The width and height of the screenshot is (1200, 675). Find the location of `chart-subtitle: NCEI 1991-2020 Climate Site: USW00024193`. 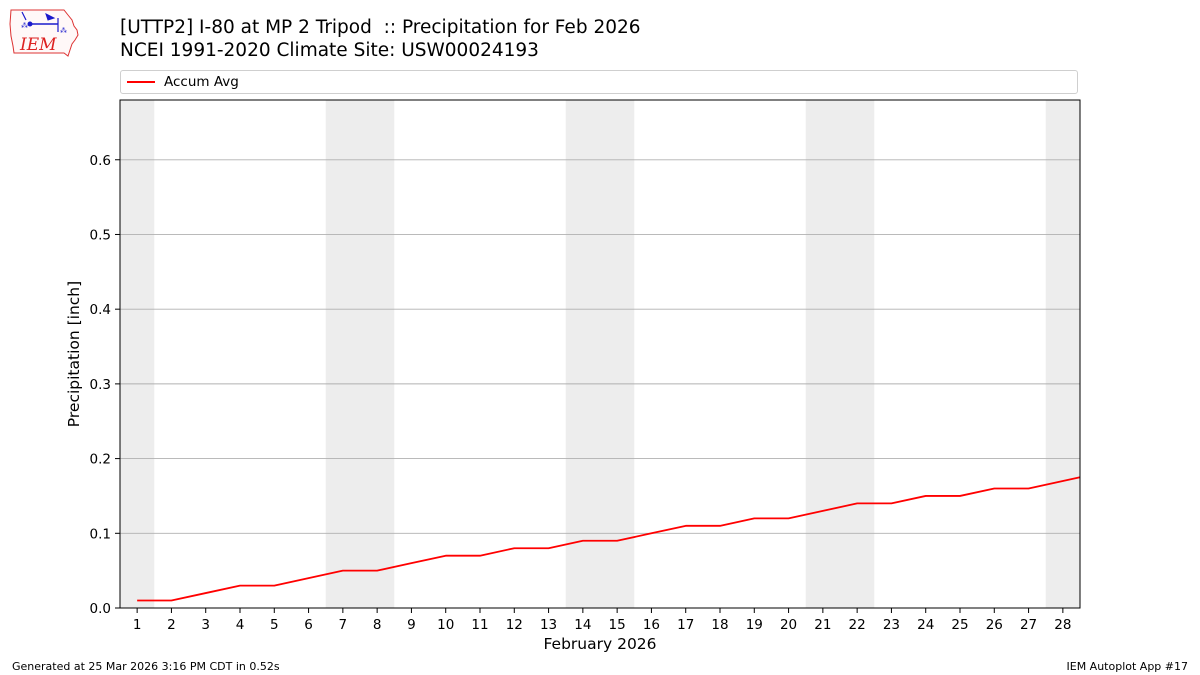

chart-subtitle: NCEI 1991-2020 Climate Site: USW00024193 is located at coordinates (329, 50).